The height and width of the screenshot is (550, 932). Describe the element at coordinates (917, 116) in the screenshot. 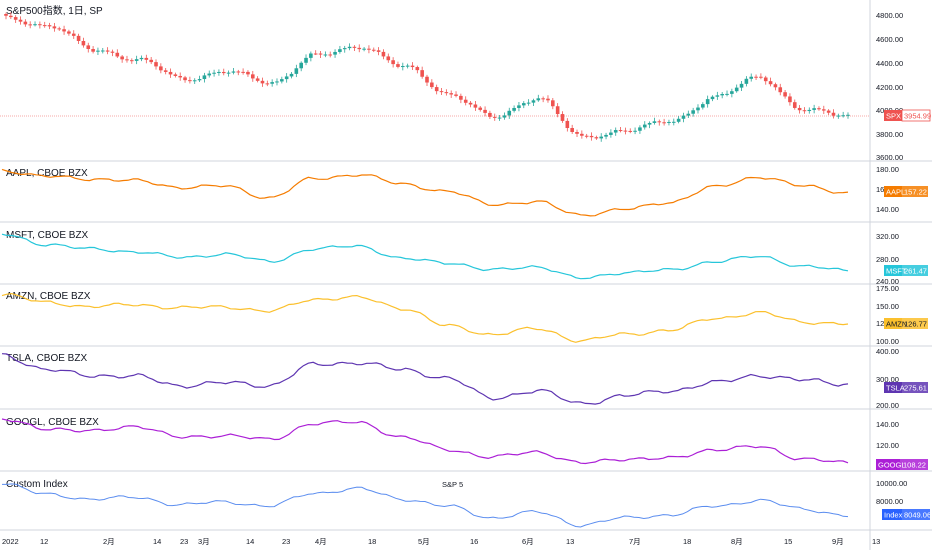

I see `spx-badge-value: 3954.99` at that location.